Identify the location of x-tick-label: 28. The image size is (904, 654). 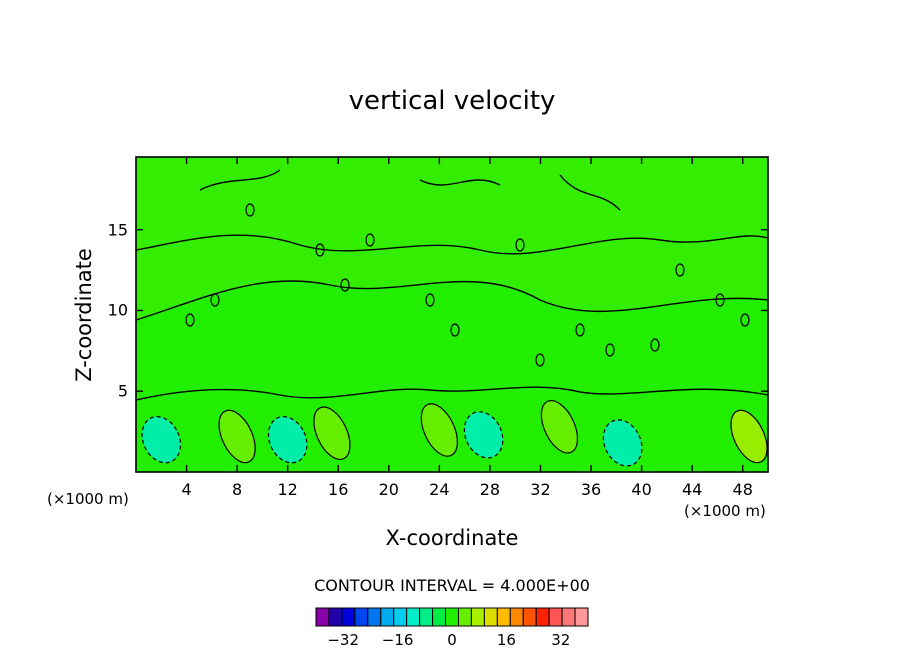
(490, 489).